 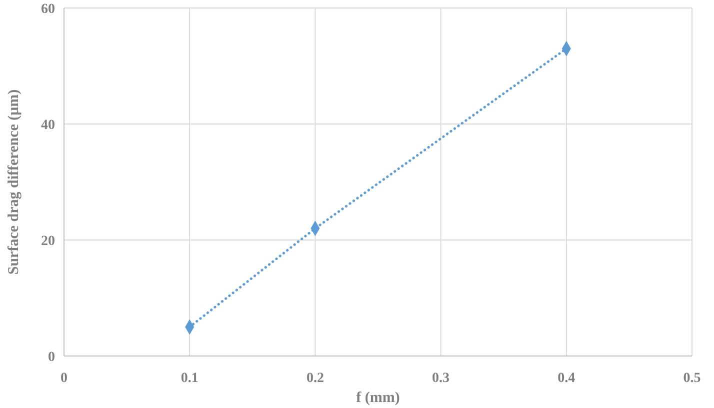 I want to click on x-tick-label: 0.1, so click(x=189, y=378).